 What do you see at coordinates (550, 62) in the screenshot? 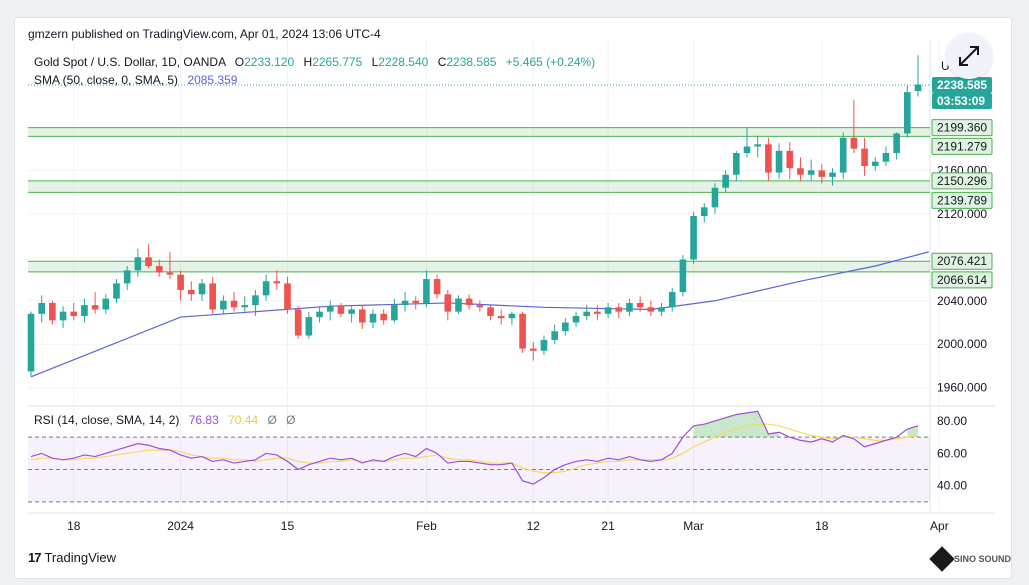
I see `legend-change: +5.465 (+0.24%)` at bounding box center [550, 62].